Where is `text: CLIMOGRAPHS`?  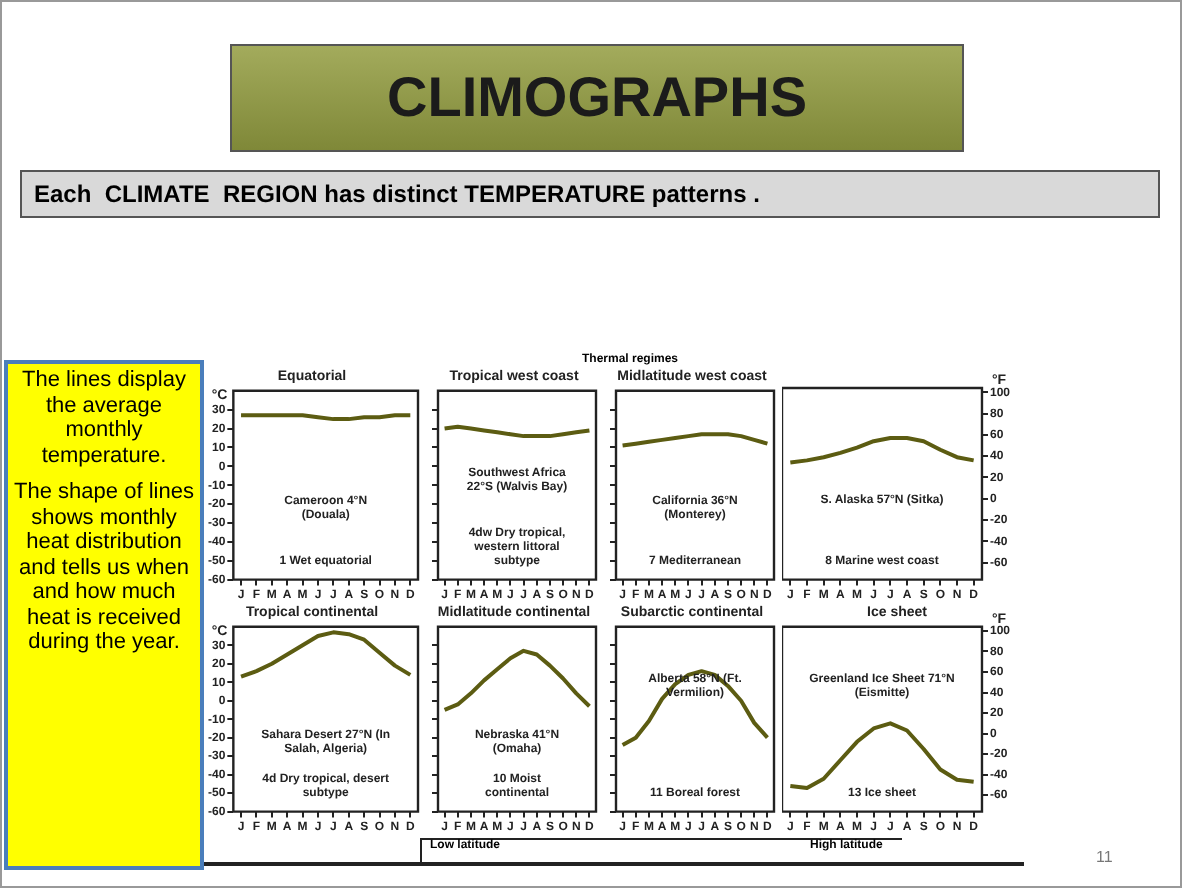
text: CLIMOGRAPHS is located at coordinates (597, 98).